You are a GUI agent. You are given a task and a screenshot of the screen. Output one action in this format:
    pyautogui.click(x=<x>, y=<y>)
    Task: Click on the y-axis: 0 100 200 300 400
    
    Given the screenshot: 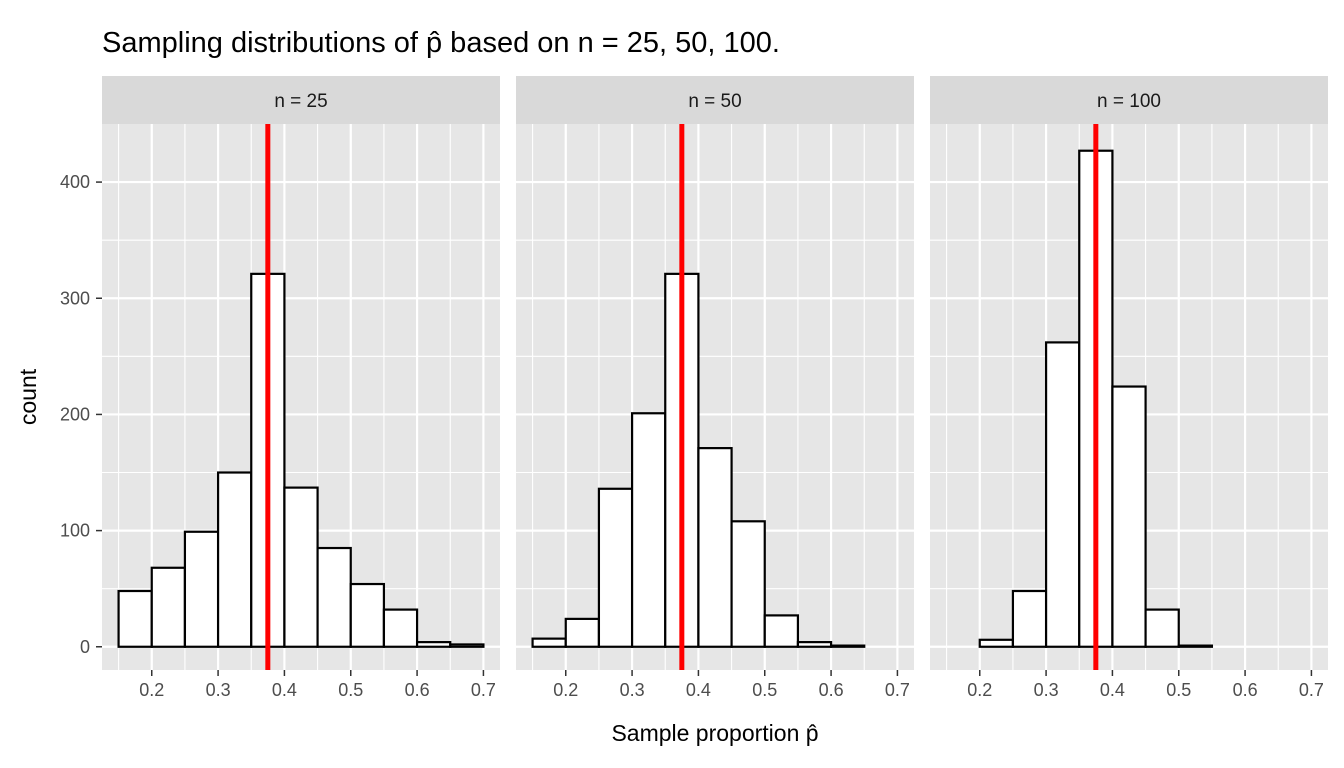 What is the action you would take?
    pyautogui.click(x=81, y=414)
    